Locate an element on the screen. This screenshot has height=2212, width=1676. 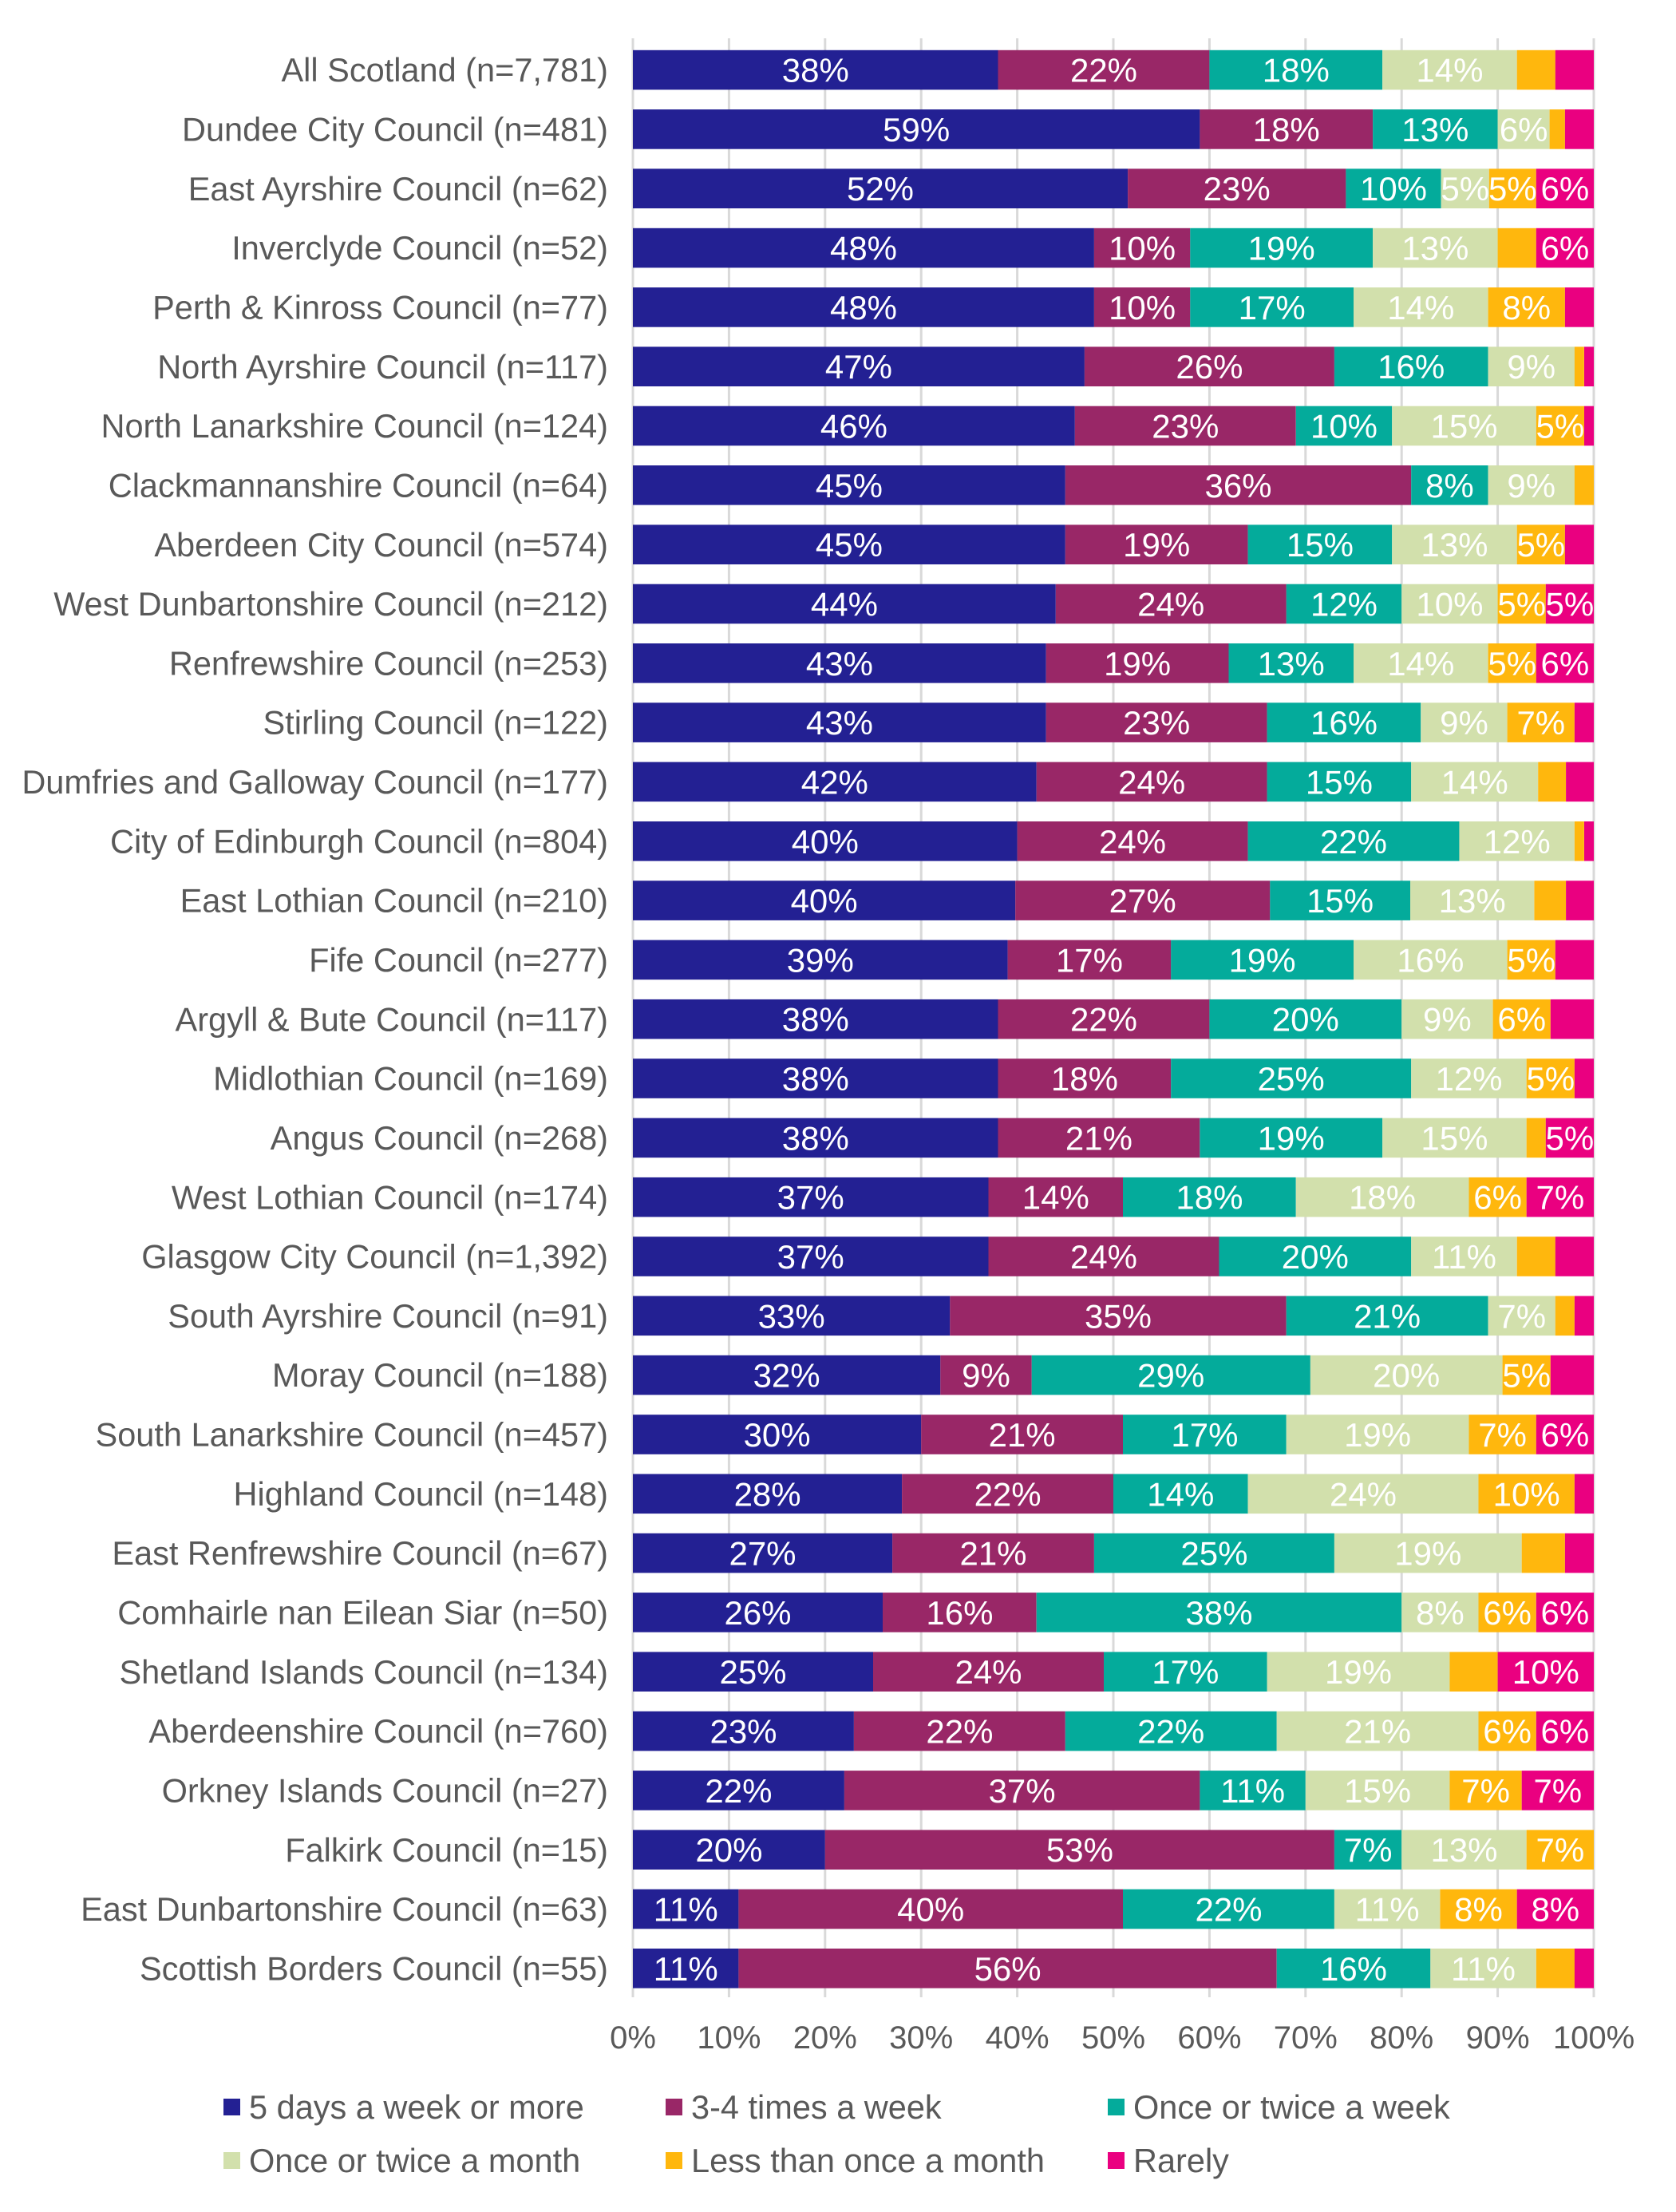
svg-text: 50% is located at coordinates (1113, 2038).